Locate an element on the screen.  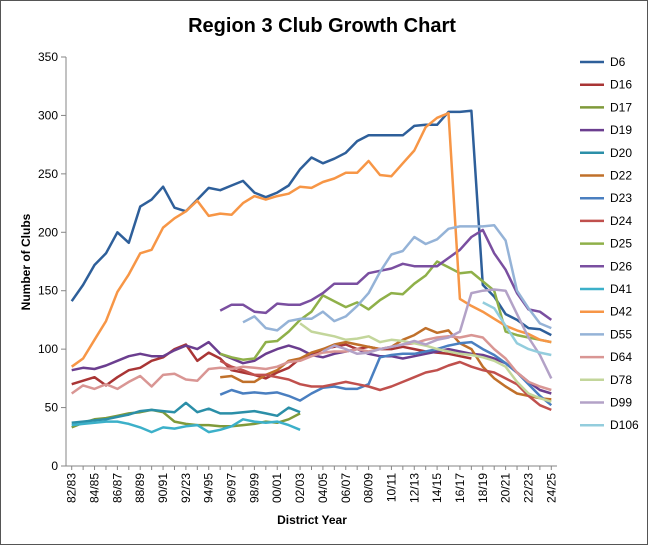
x-tick-label: 92/23 is located at coordinates (186, 488).